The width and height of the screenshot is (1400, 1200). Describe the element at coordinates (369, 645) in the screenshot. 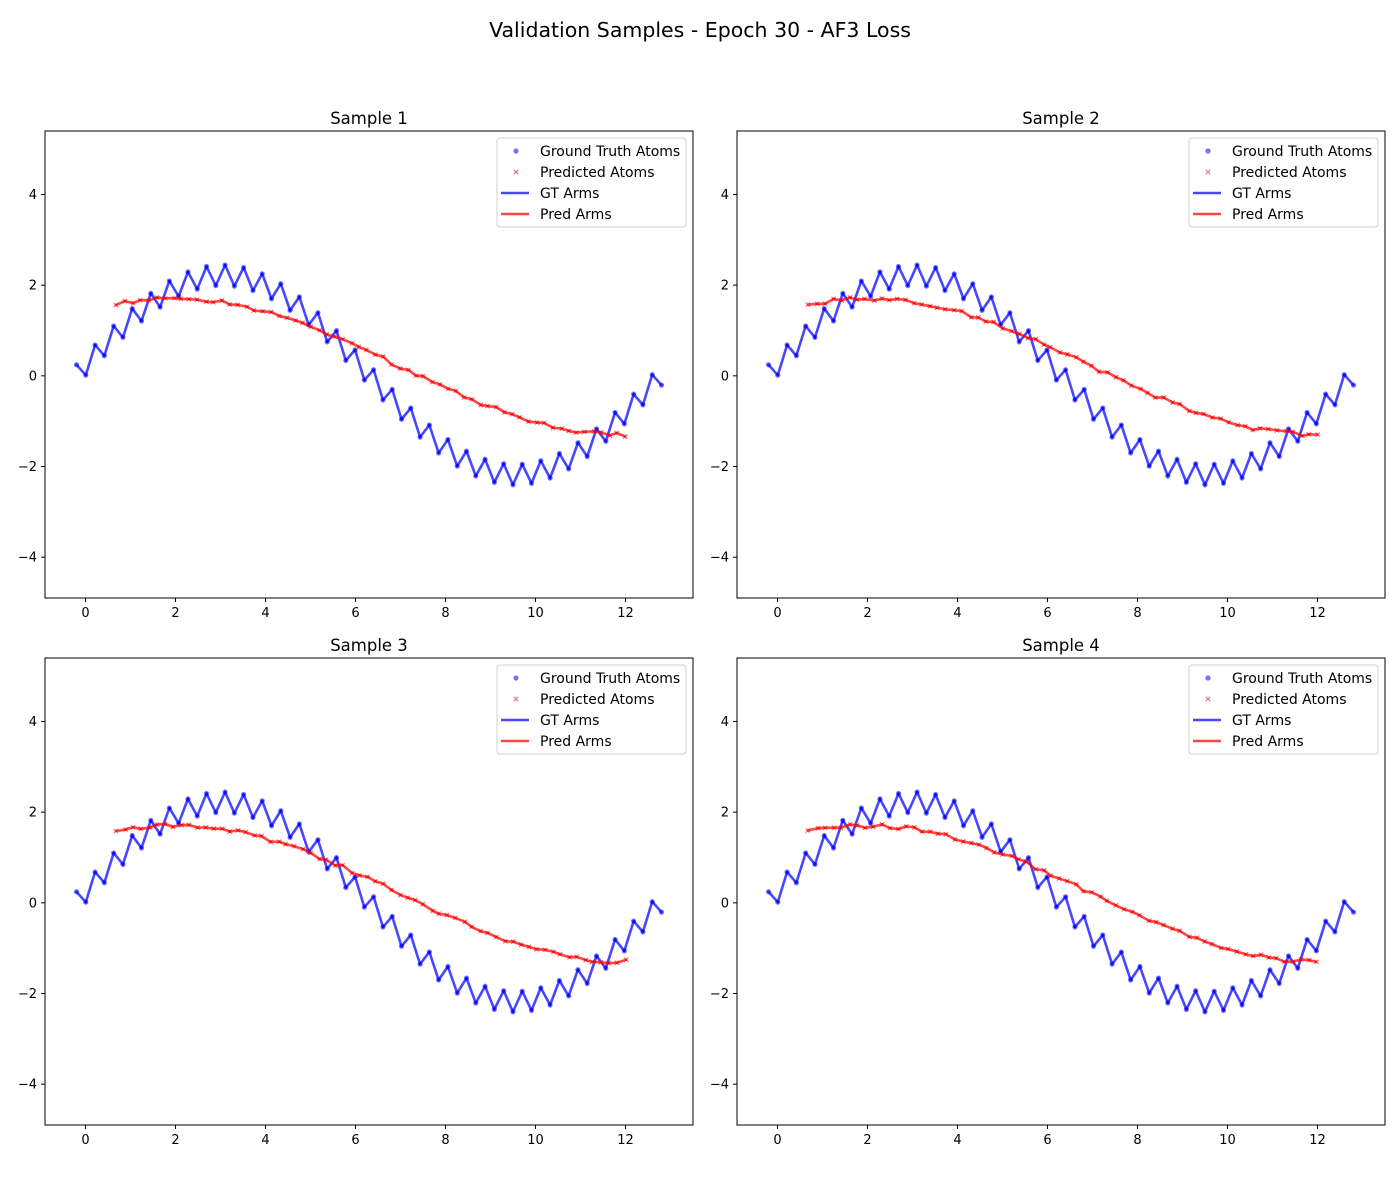

I see `subplot-title: Sample 3` at that location.